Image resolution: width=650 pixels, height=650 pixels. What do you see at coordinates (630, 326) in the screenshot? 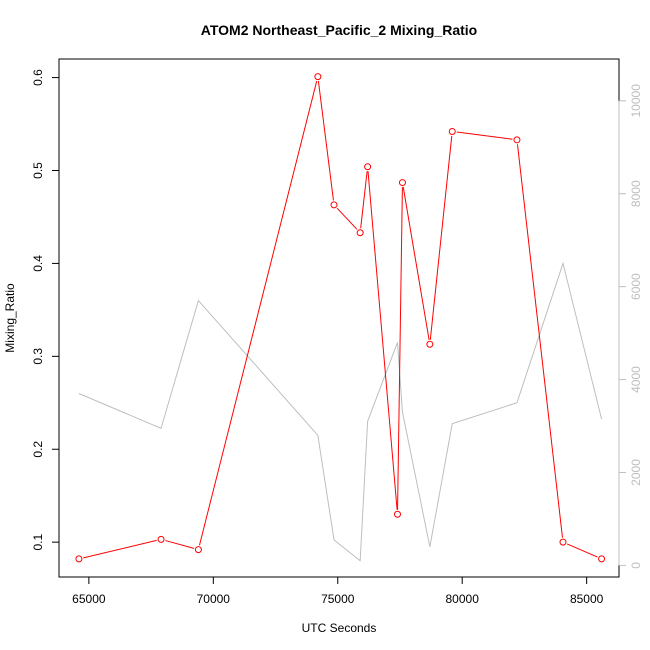
I see `secondary-y-axis: 0 2000 4000 6000 8000 10000` at bounding box center [630, 326].